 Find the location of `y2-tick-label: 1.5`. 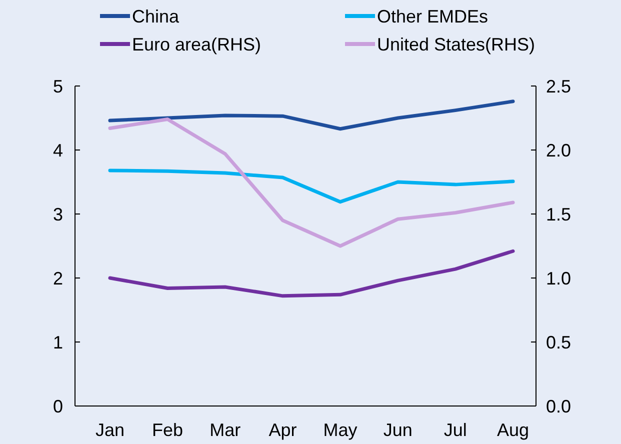

y2-tick-label: 1.5 is located at coordinates (559, 214).